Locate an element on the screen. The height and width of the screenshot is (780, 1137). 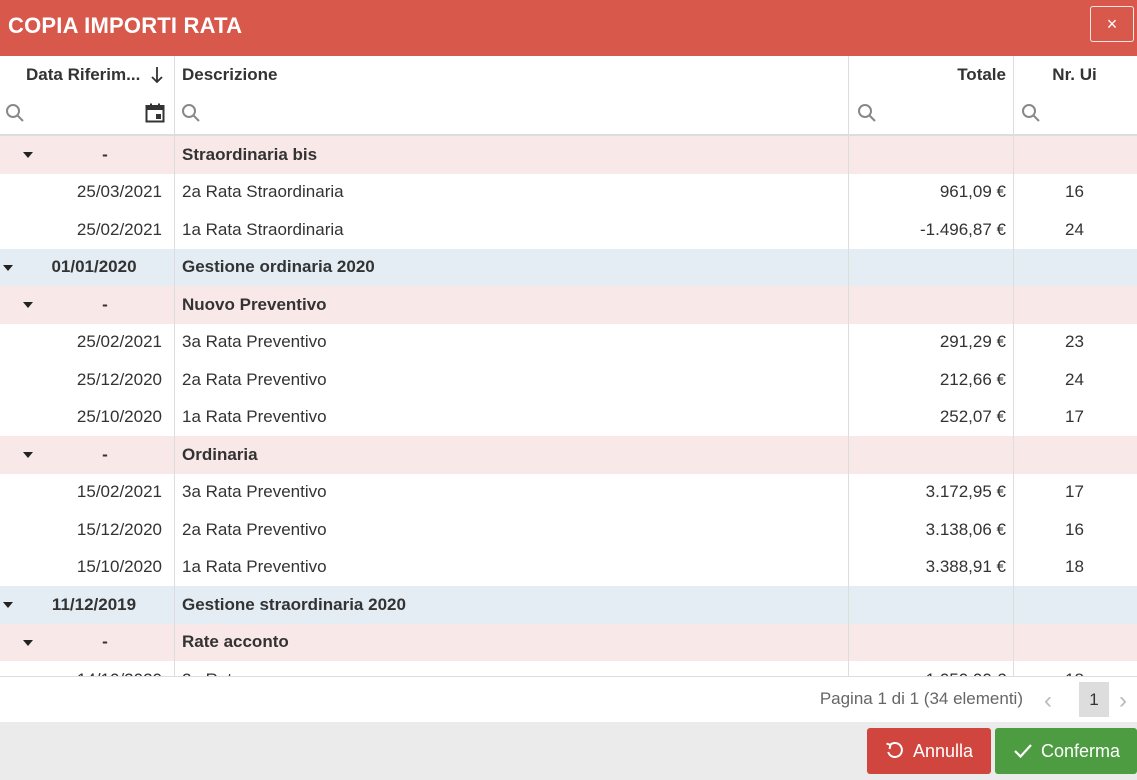
confirm-button: Conferma is located at coordinates (1066, 751).